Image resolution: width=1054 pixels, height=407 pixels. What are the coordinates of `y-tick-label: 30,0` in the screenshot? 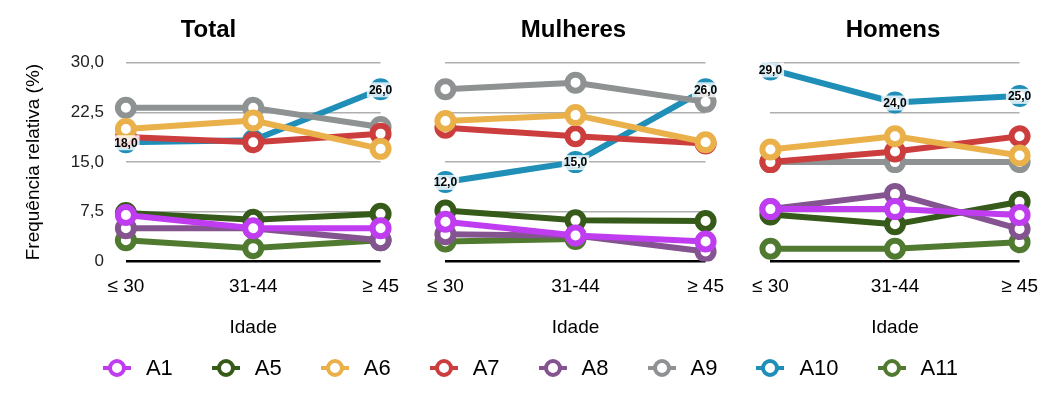 It's located at (87, 62).